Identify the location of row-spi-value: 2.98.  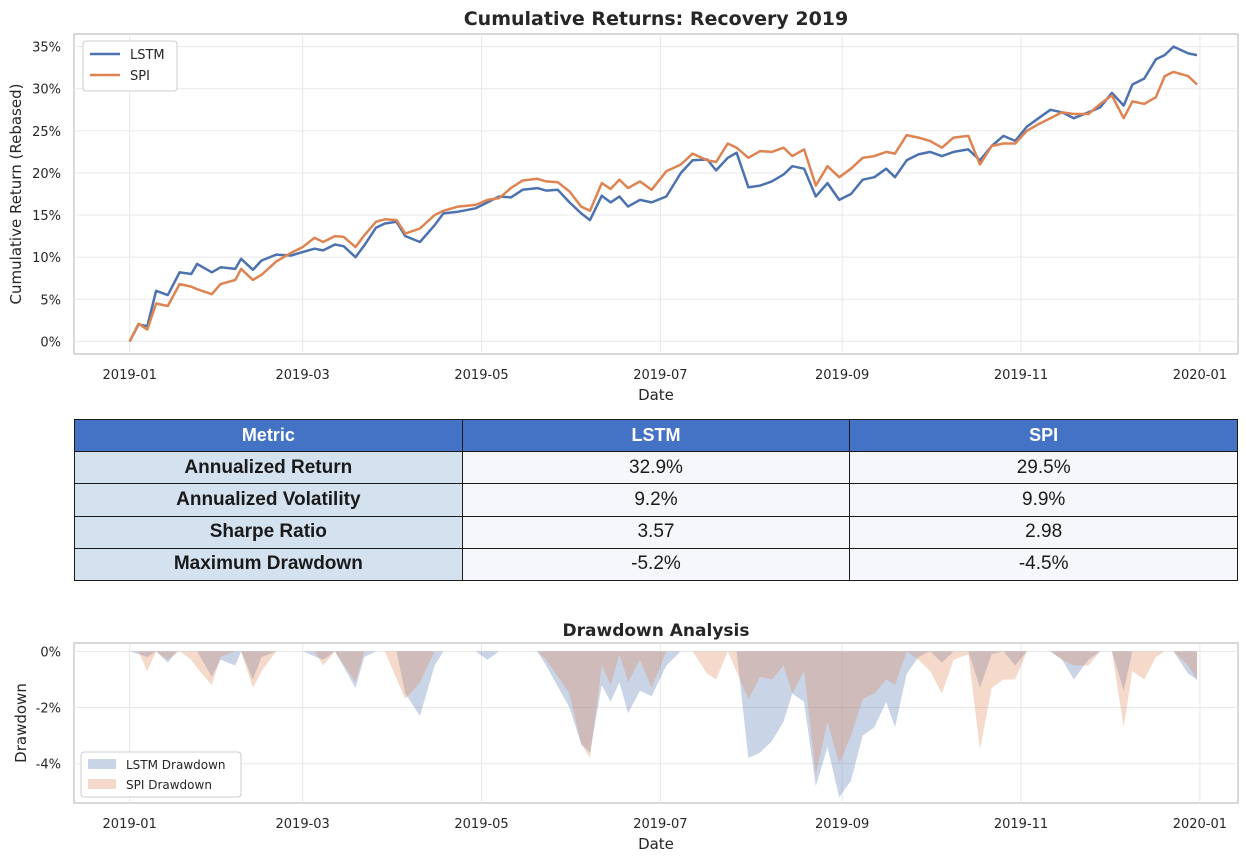
(1043, 532).